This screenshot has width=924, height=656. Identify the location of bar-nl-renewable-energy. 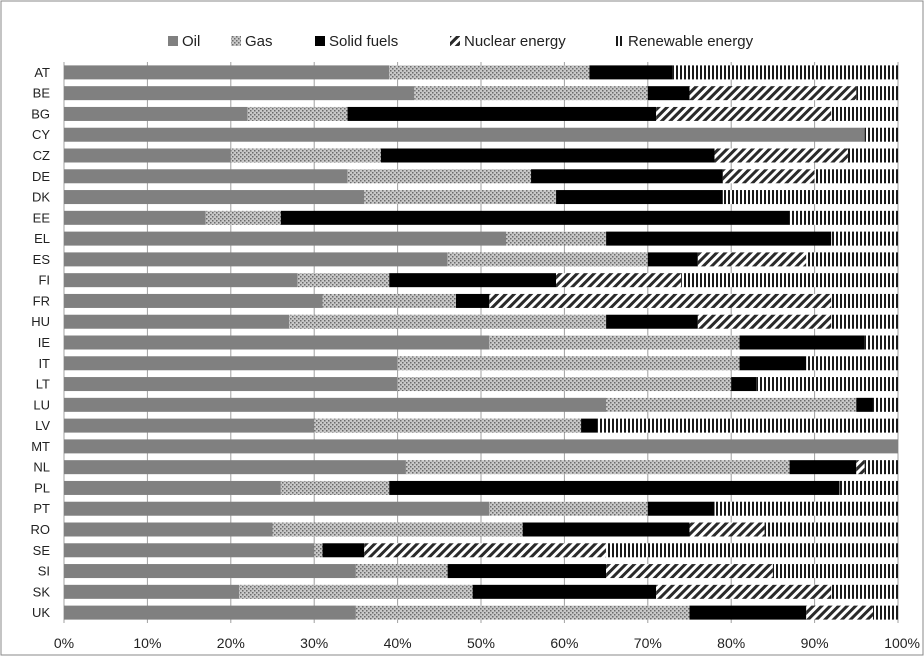
(881, 467).